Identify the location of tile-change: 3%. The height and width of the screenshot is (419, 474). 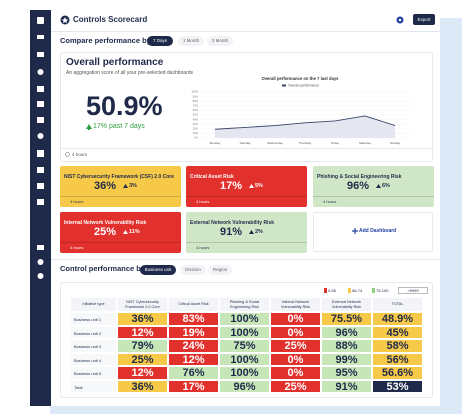
(133, 186).